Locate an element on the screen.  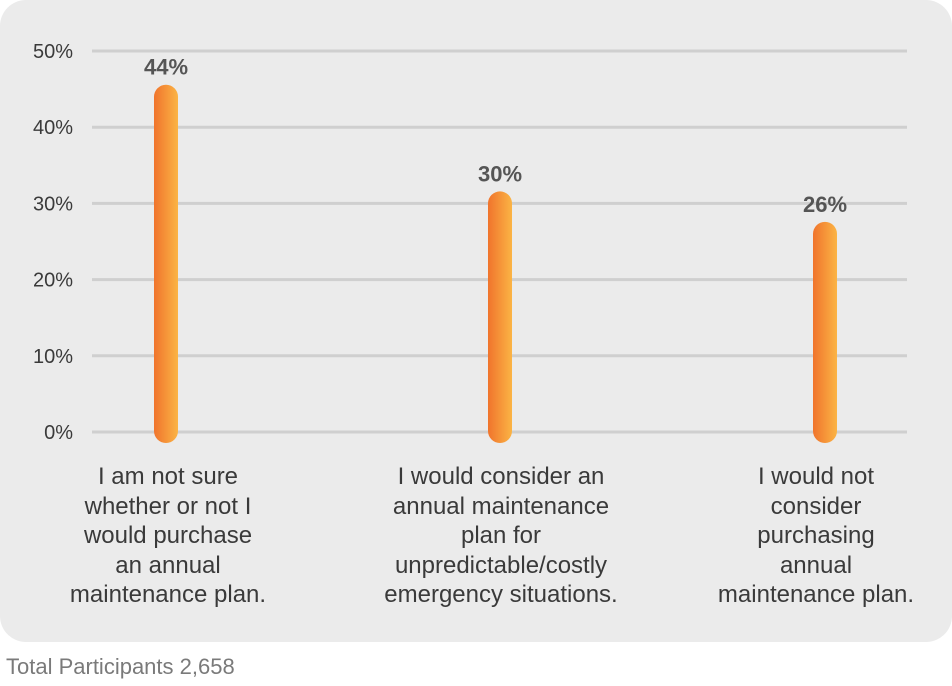
category-label-line: consider is located at coordinates (816, 506).